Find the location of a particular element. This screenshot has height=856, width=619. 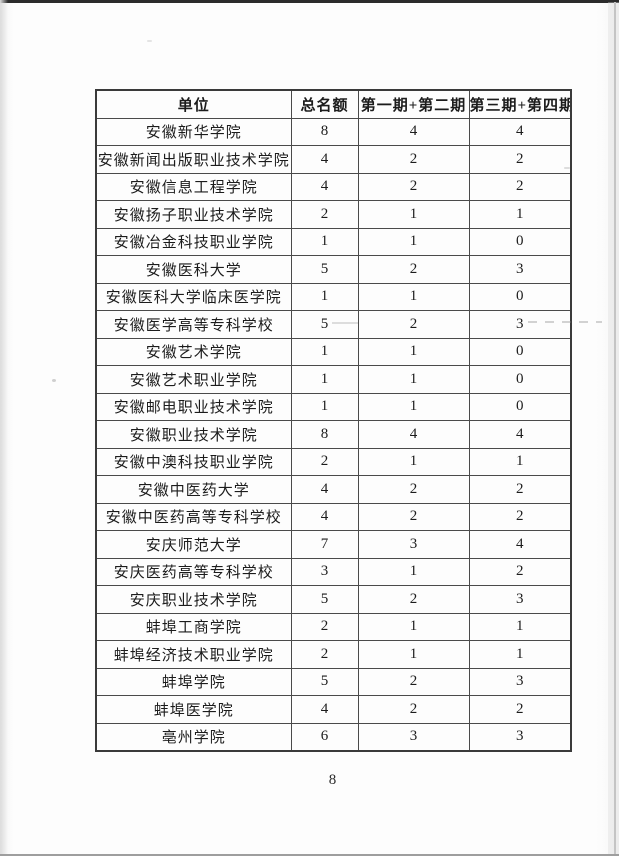

table-row: 安徽艺术职业学院 1 1 0 is located at coordinates (333, 379).